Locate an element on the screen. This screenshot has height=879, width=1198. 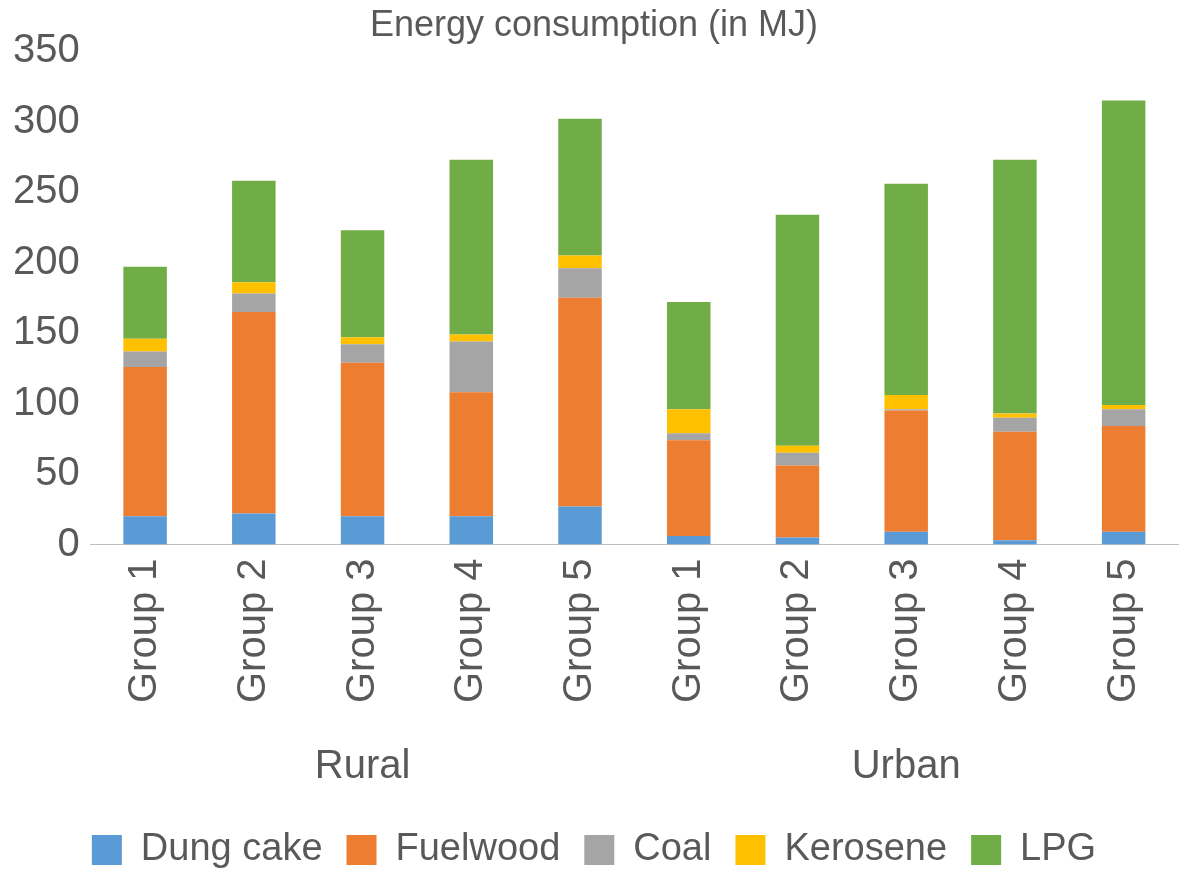
y-tick-label: 300 is located at coordinates (46, 118).